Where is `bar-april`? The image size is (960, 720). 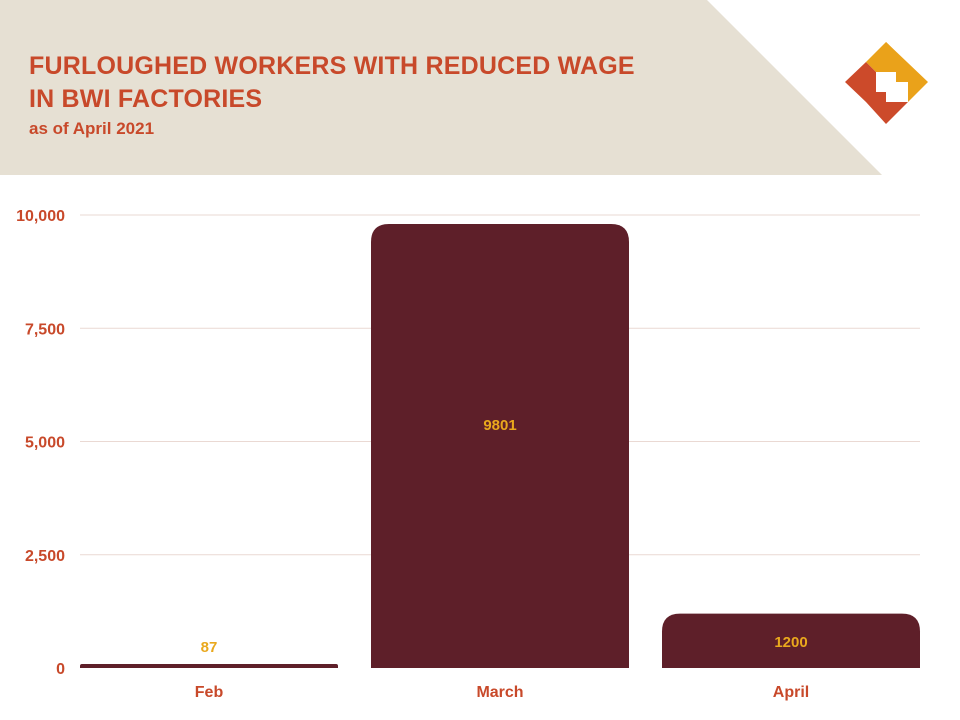 bar-april is located at coordinates (791, 640).